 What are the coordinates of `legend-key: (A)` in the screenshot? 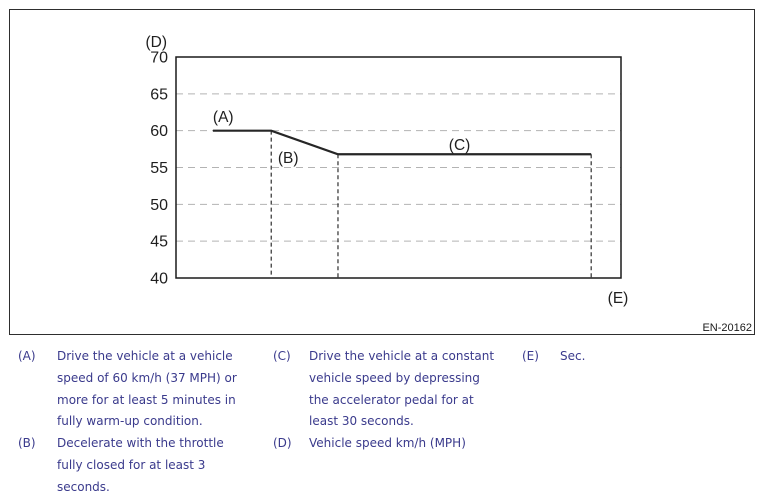 It's located at (27, 356).